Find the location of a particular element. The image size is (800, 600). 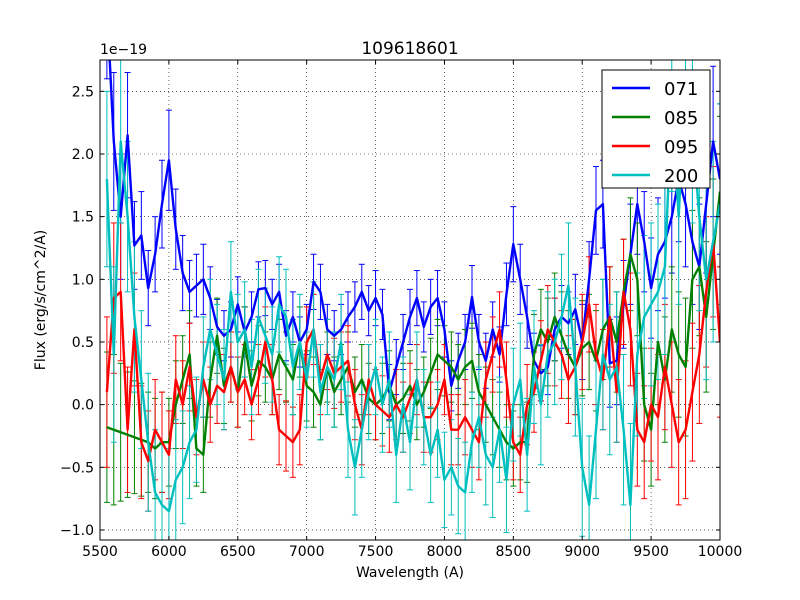

legend-label-085: 085 is located at coordinates (681, 118).